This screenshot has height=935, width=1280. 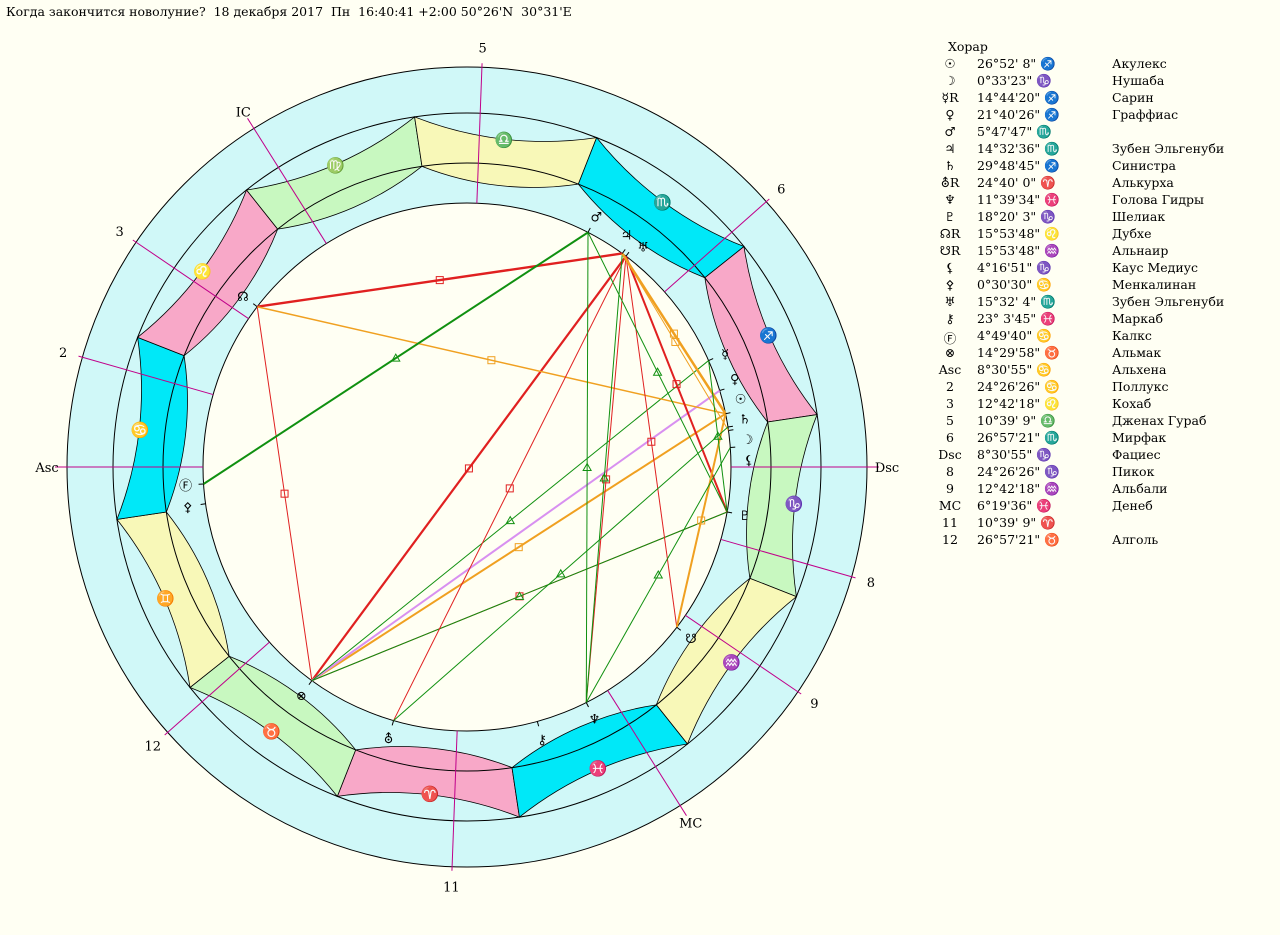 What do you see at coordinates (1018, 250) in the screenshot?
I see `row-position: 15°53'48" ♒` at bounding box center [1018, 250].